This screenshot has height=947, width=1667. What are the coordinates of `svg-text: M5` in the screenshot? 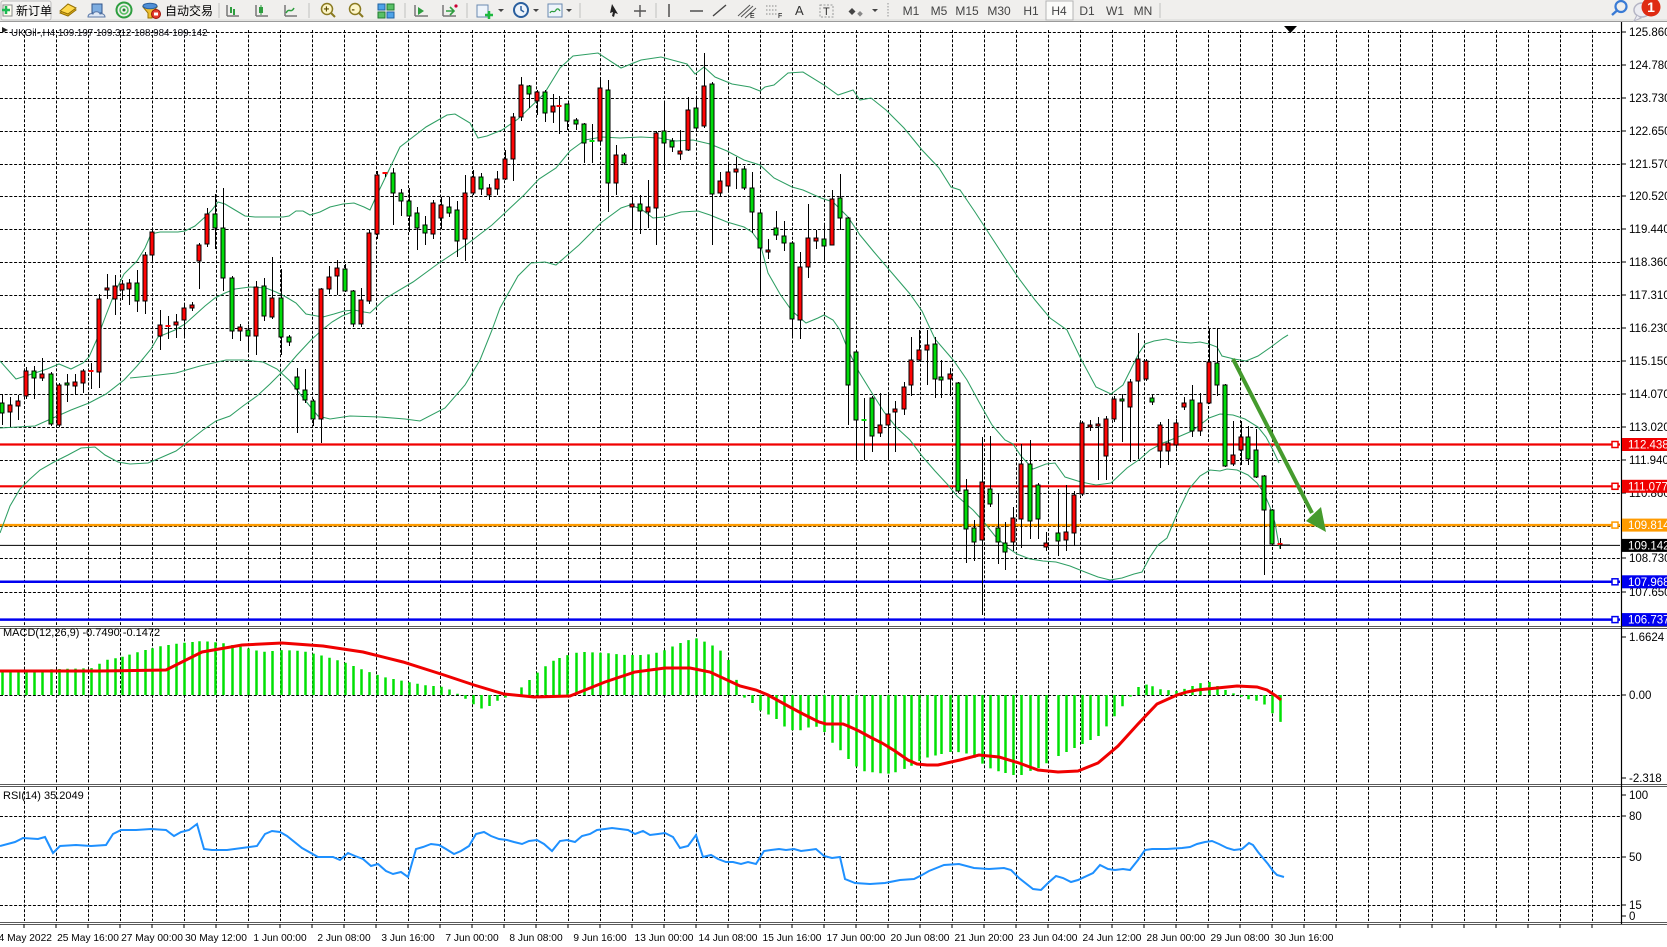 It's located at (939, 11).